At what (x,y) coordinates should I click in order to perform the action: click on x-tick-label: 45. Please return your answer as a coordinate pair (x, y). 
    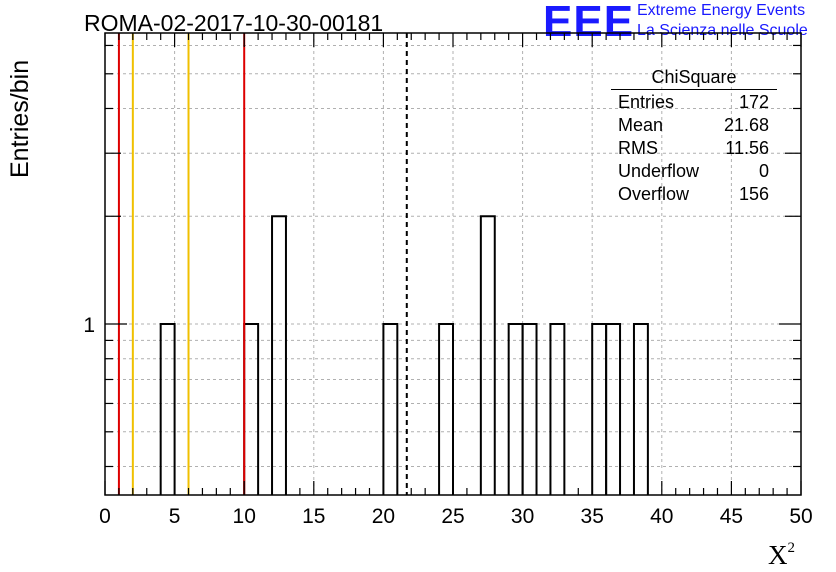
    Looking at the image, I should click on (731, 516).